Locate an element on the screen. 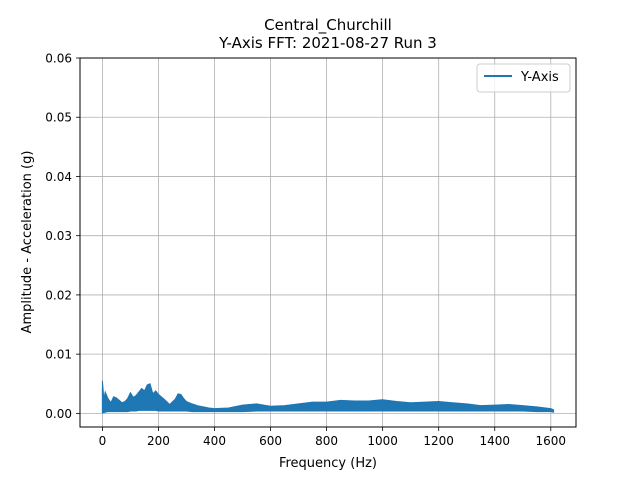 The width and height of the screenshot is (640, 480). y-tick-label: 0.06 is located at coordinates (58, 59).